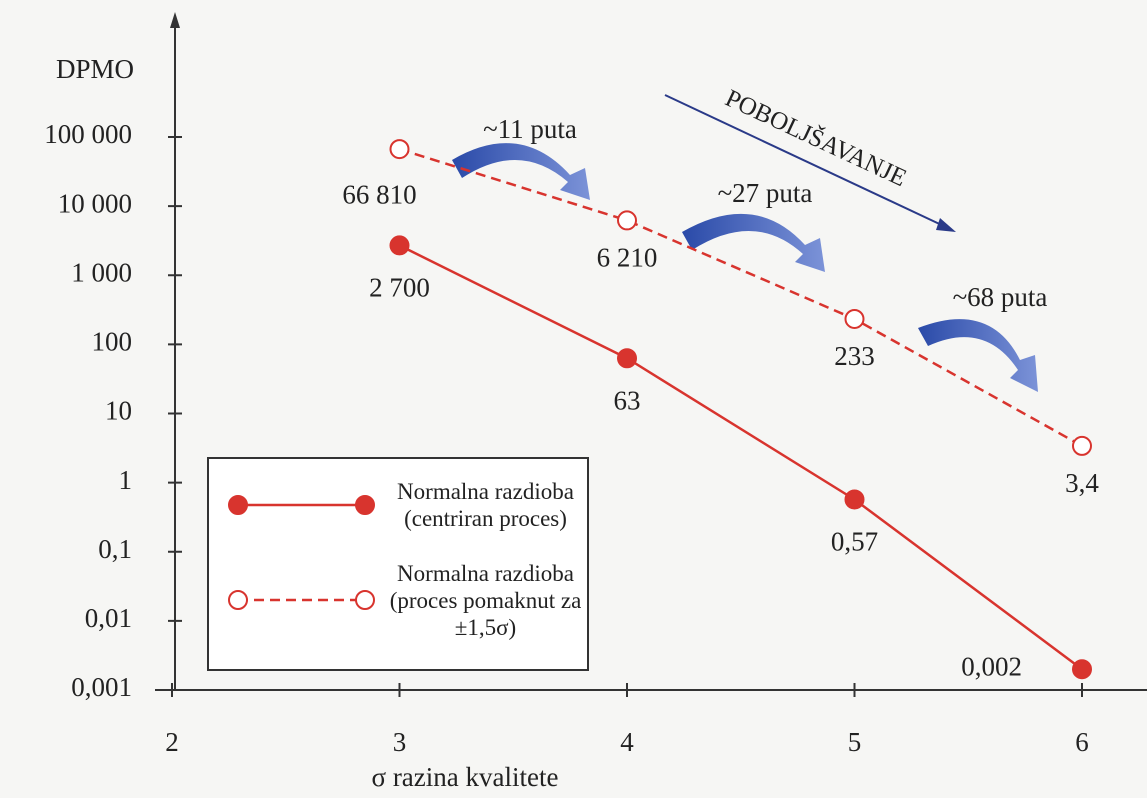 The width and height of the screenshot is (1147, 798). I want to click on y-tick-label: 100 000, so click(88, 134).